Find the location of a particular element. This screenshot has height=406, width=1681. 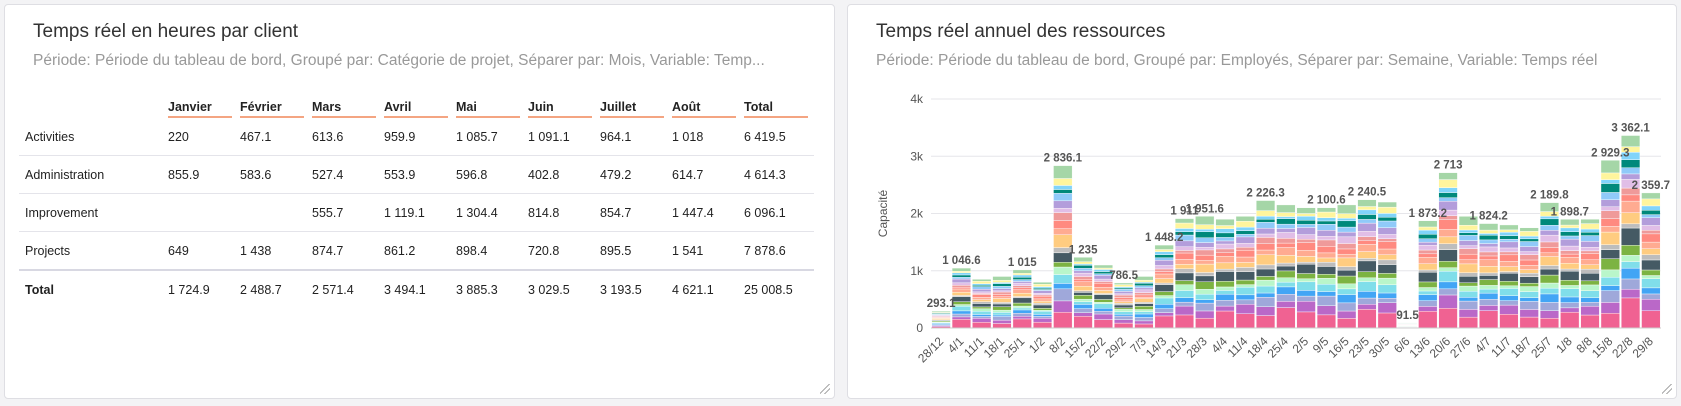

column-header: Février is located at coordinates (274, 107).